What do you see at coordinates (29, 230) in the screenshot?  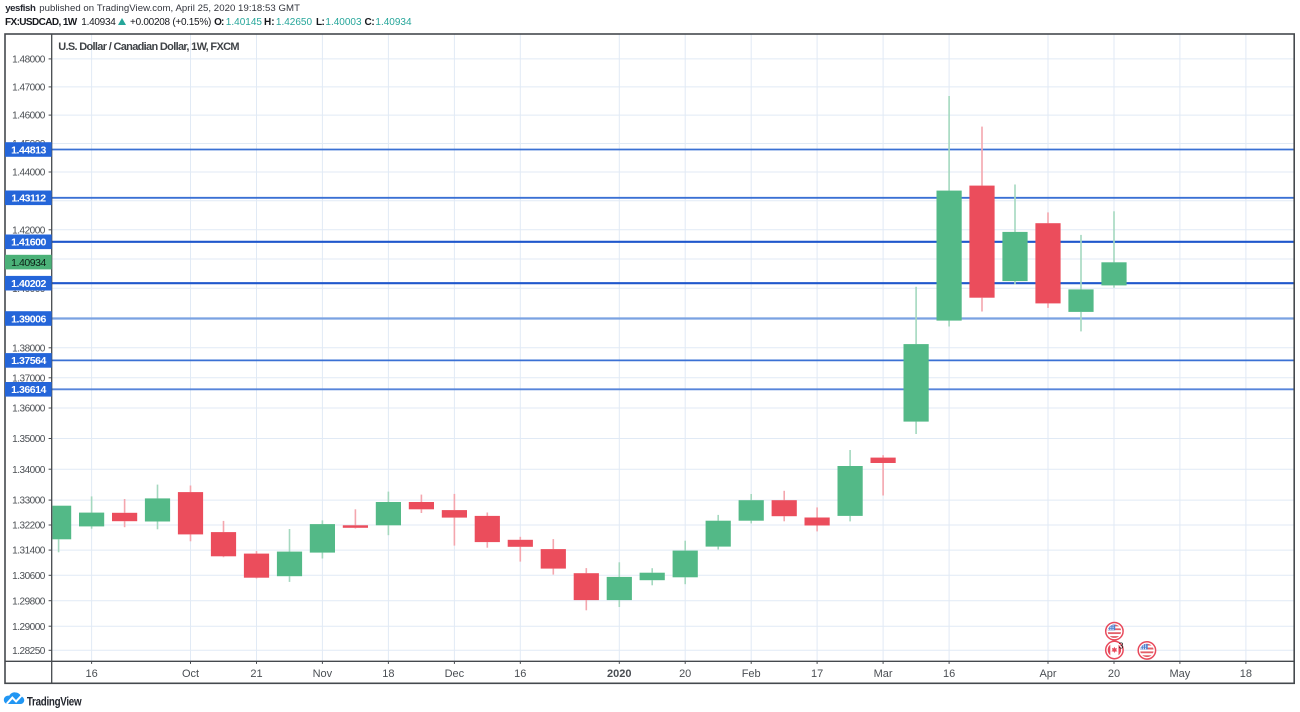 I see `svg-text: 1.42000` at bounding box center [29, 230].